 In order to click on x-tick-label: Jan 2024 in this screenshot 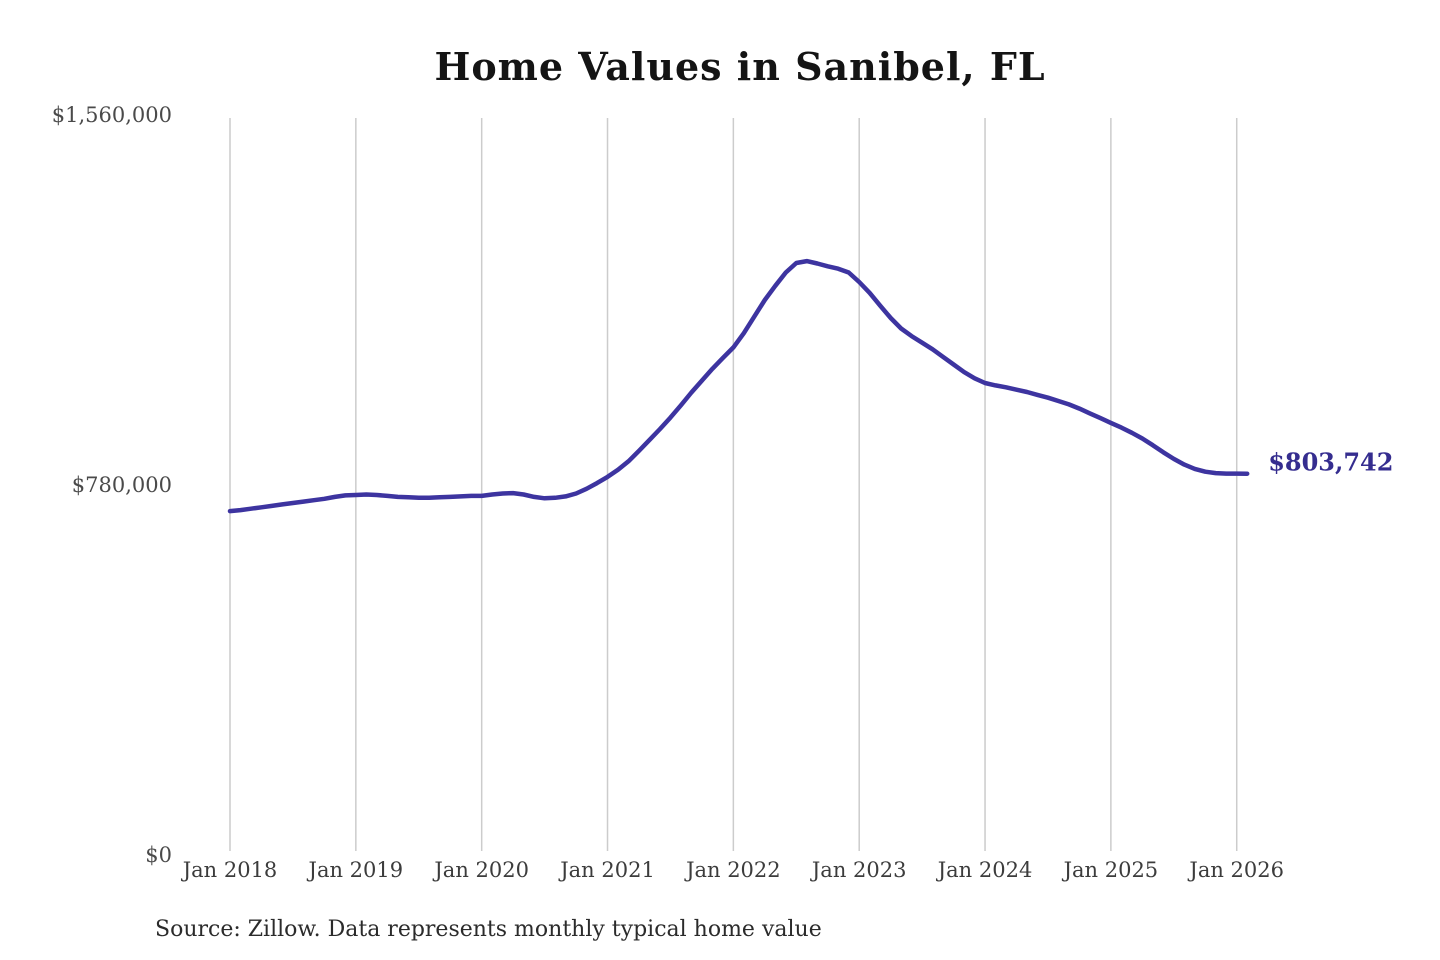, I will do `click(985, 870)`.